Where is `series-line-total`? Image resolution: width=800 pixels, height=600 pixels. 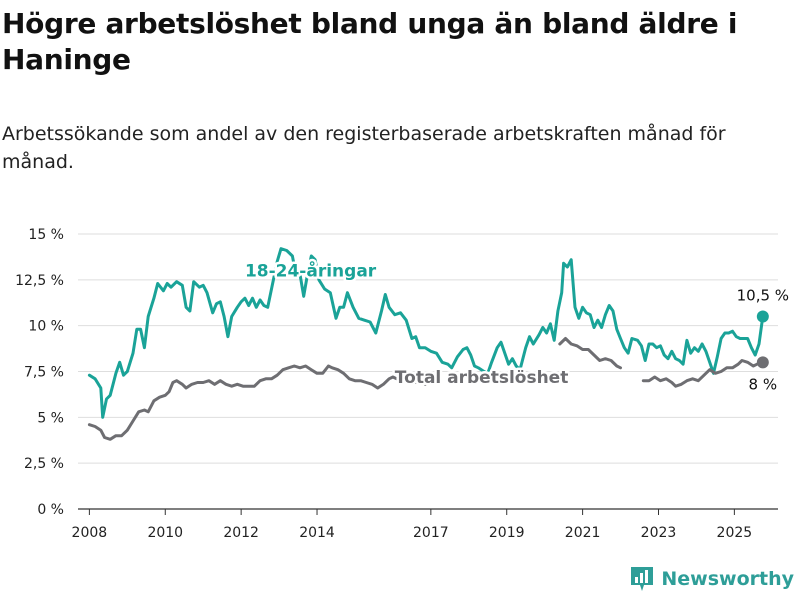
series-line-total is located at coordinates (426, 389).